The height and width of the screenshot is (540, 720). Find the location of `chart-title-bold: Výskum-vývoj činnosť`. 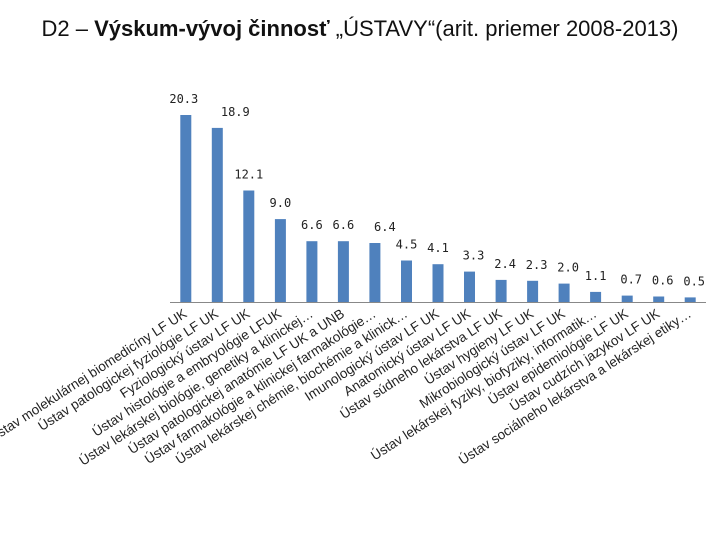

chart-title-bold: Výskum-vývoj činnosť is located at coordinates (212, 28).